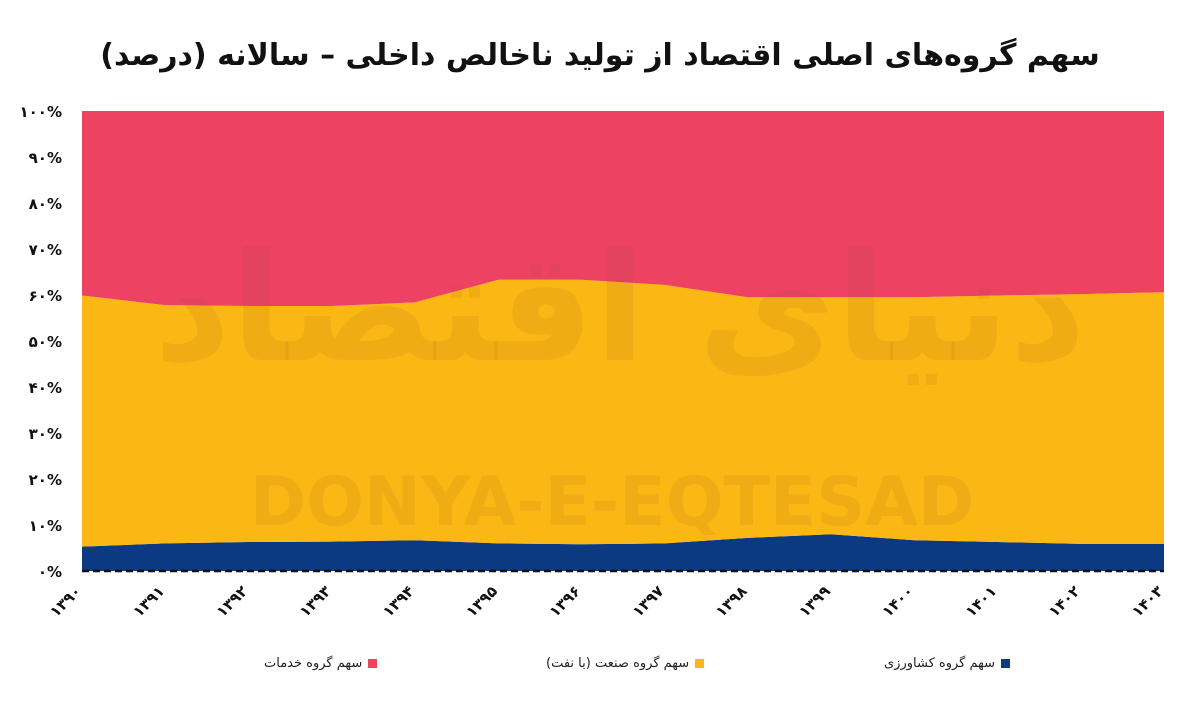 This screenshot has height=707, width=1200. I want to click on x-tick-label: ۱۳۹۶, so click(565, 601).